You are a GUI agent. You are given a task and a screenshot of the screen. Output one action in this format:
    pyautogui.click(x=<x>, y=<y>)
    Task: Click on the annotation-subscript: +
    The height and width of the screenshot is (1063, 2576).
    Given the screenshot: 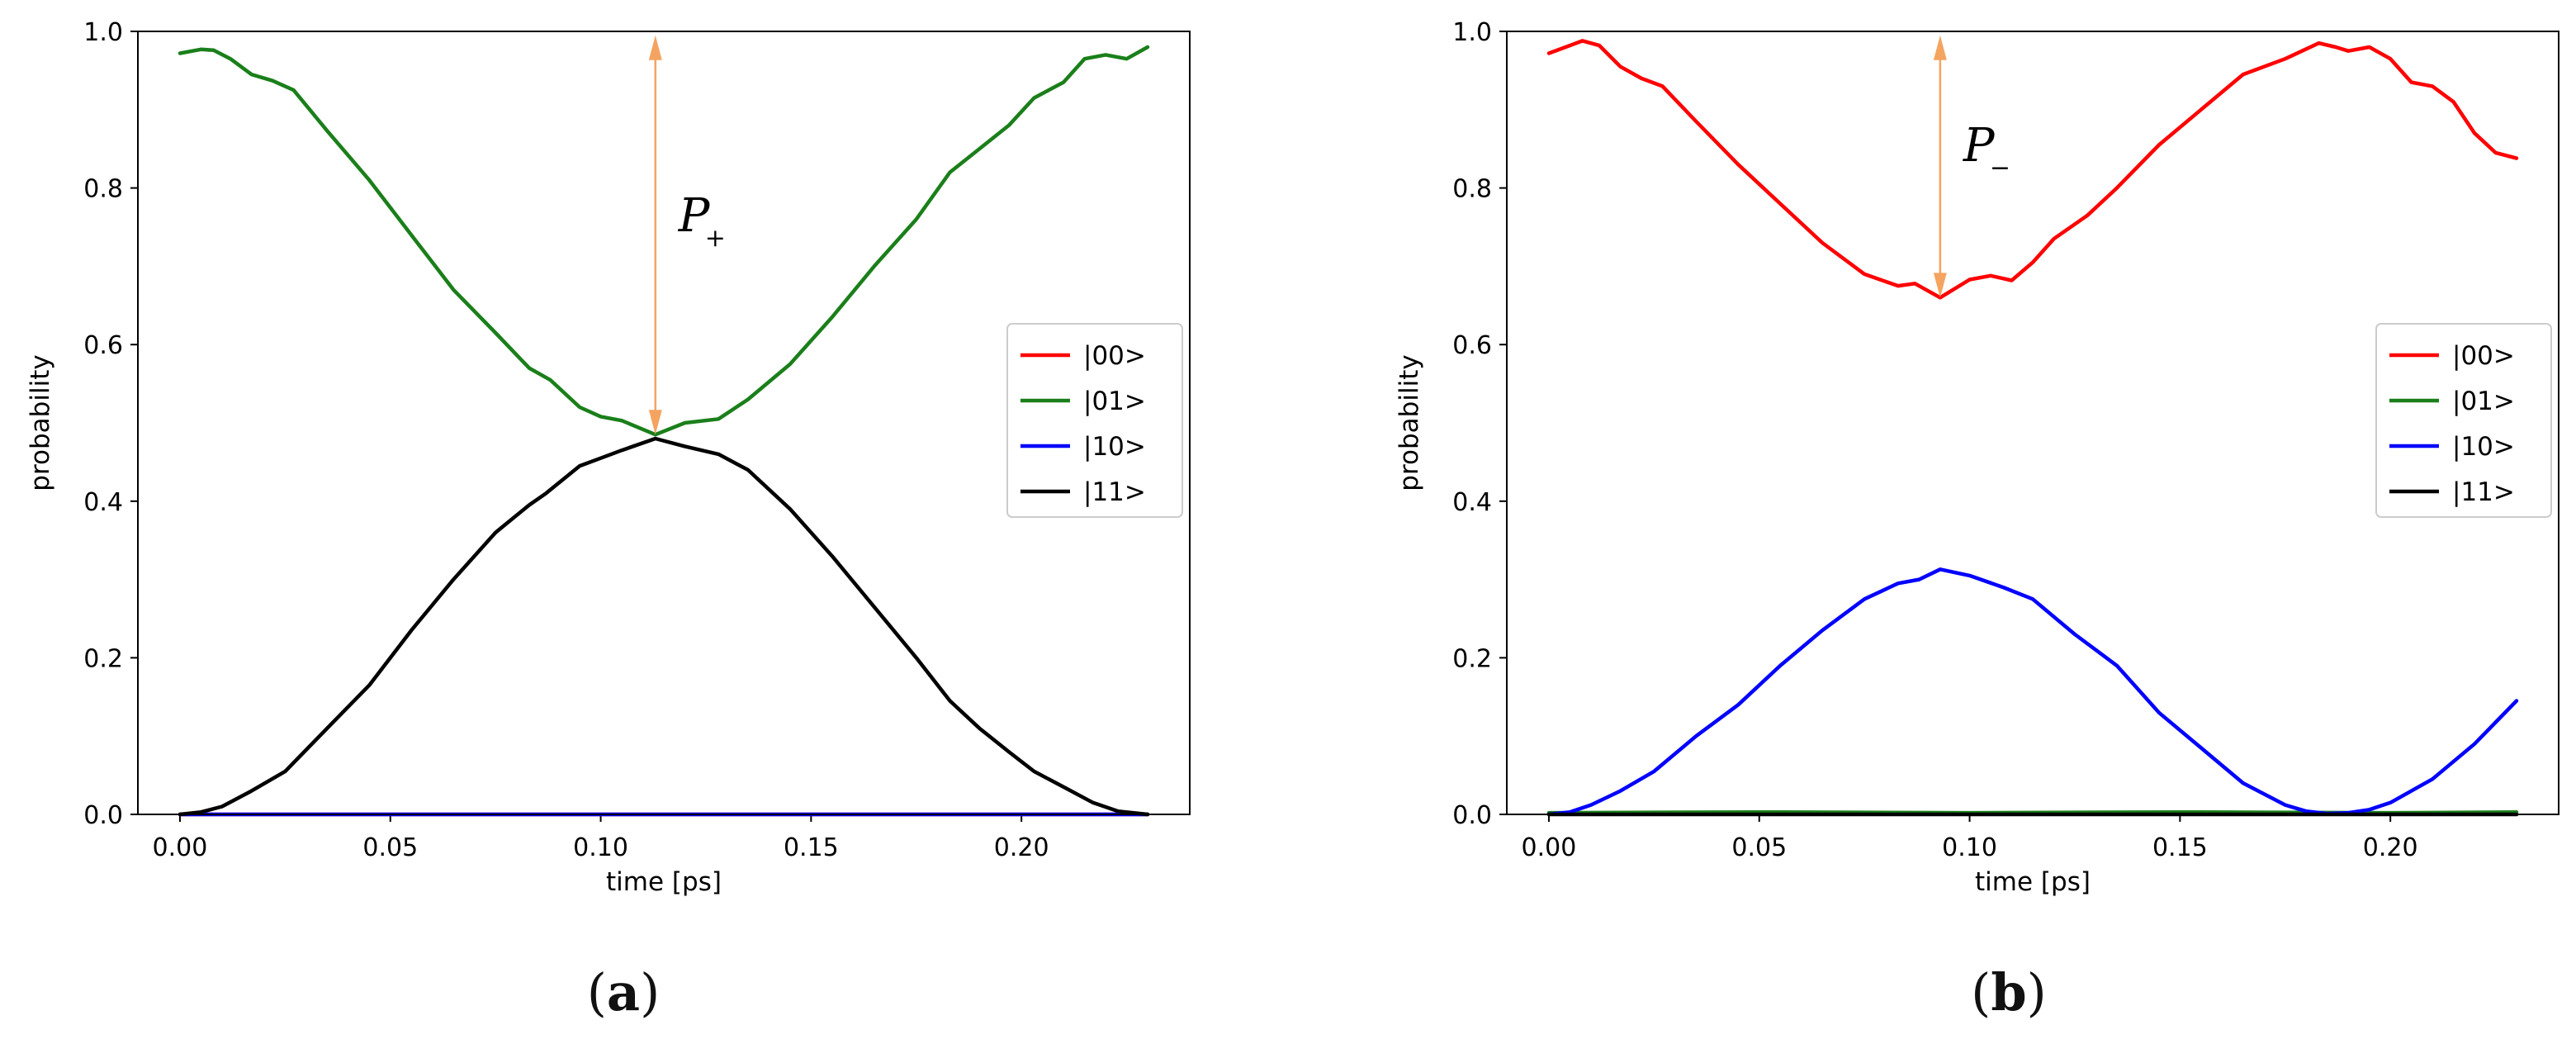 What is the action you would take?
    pyautogui.click(x=715, y=238)
    